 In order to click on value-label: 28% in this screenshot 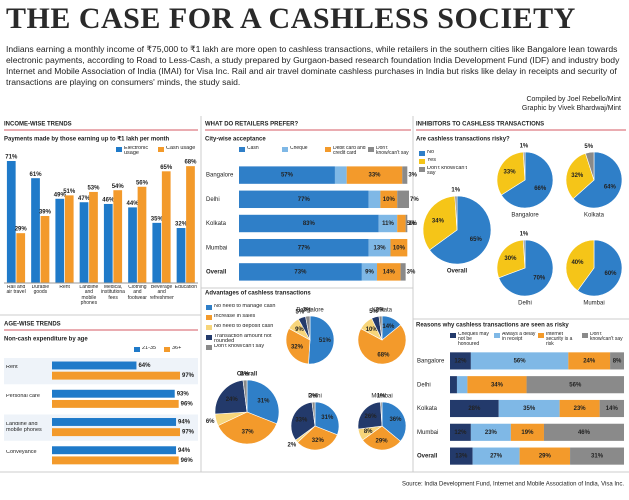, I will do `click(474, 409)`.